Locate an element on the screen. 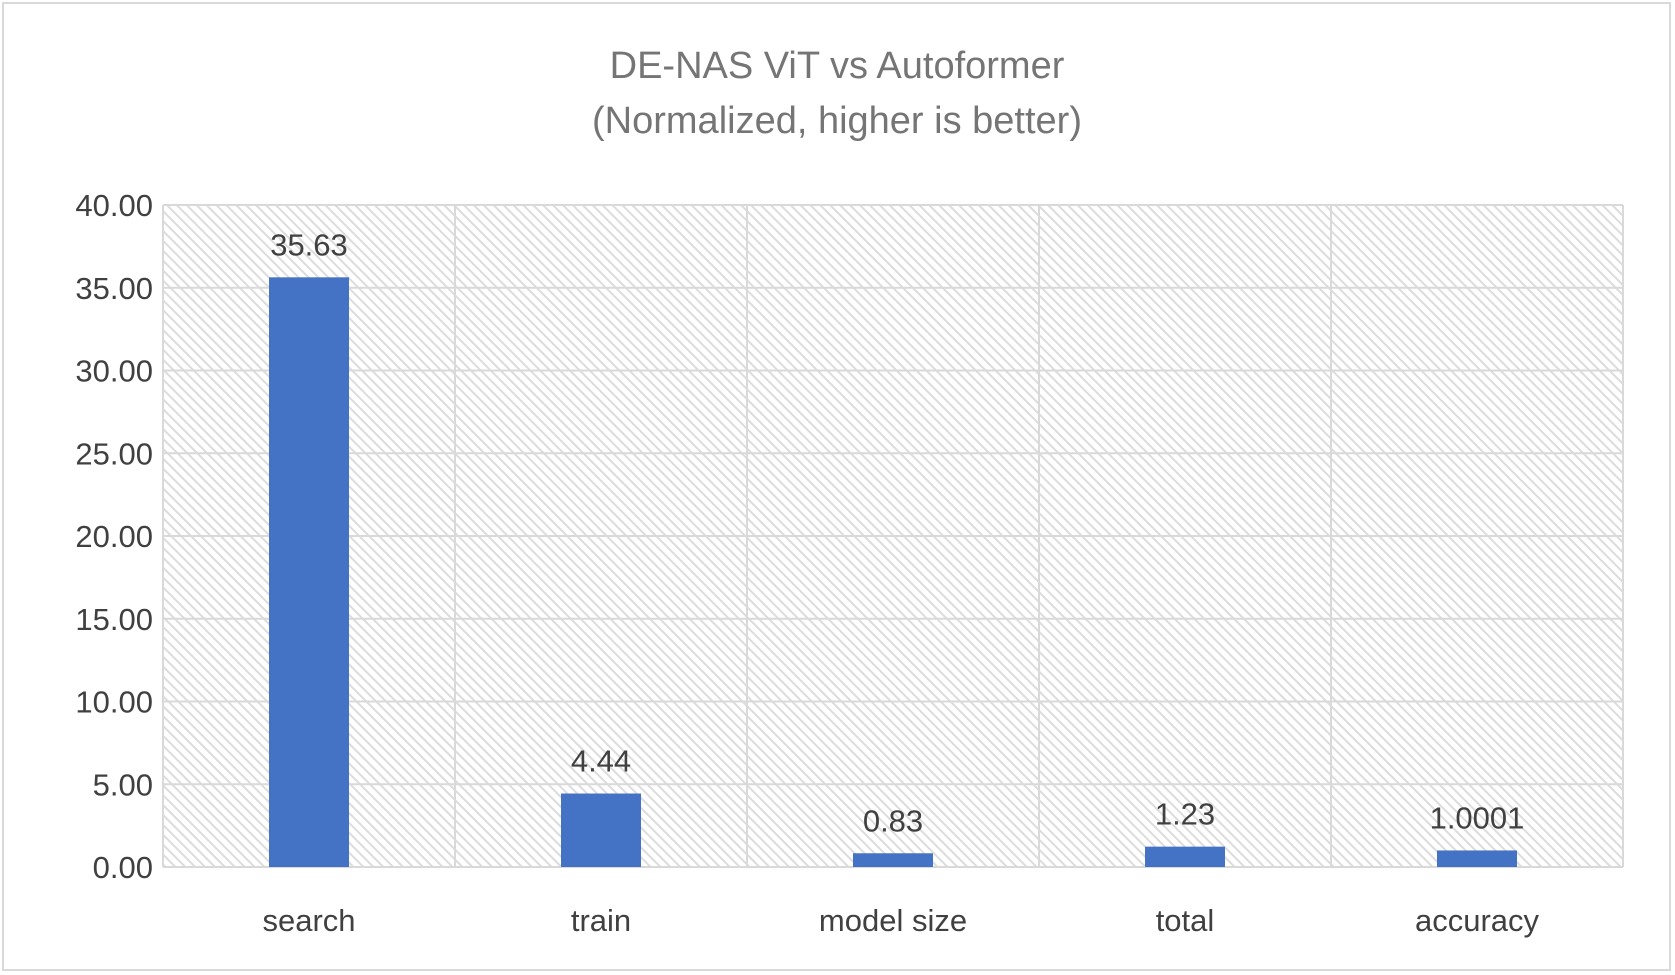  x-axis-category-labels: search train model size total accuracy is located at coordinates (900, 920).